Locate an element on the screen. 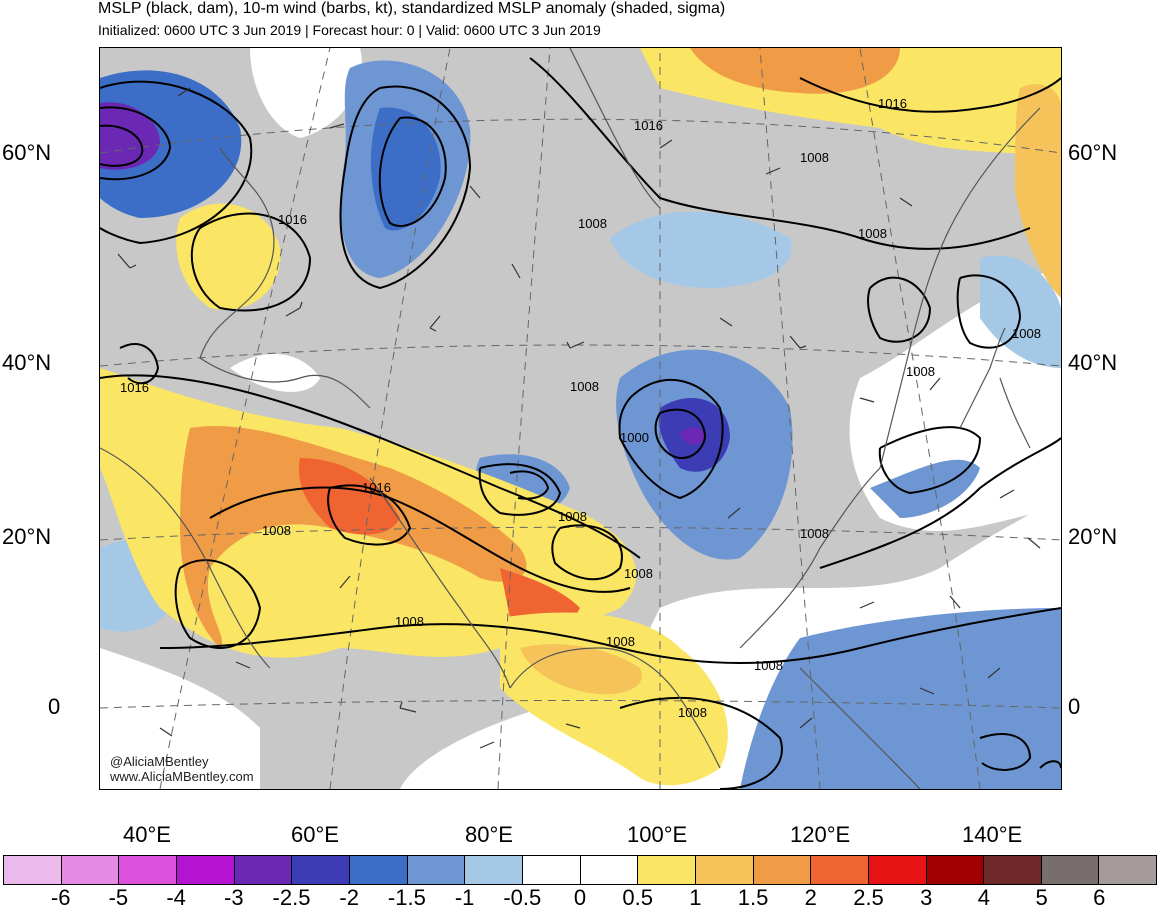 Image resolution: width=1160 pixels, height=913 pixels. colorbar-tick-label: -1 is located at coordinates (464, 897).